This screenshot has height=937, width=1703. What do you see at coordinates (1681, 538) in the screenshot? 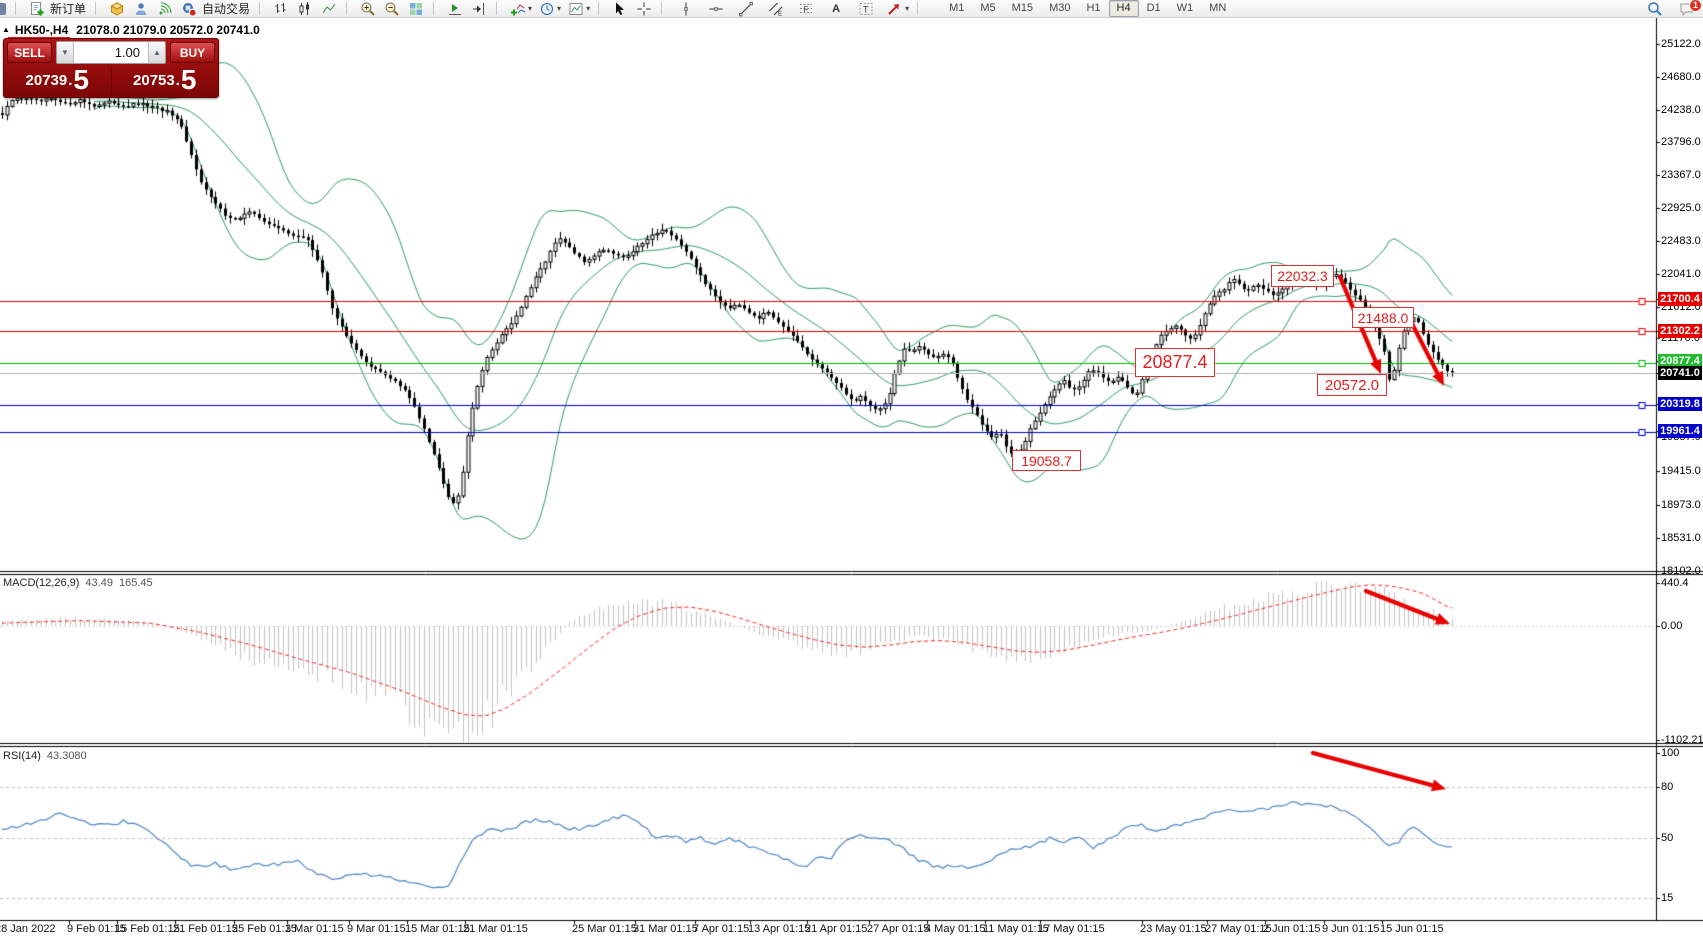
I see `price-axis-tick: 18531.0` at bounding box center [1681, 538].